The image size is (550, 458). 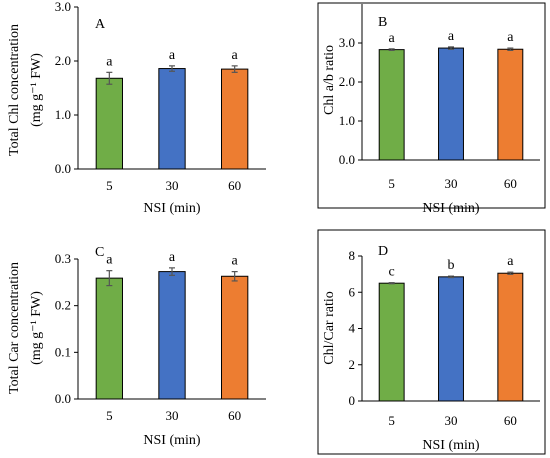 What do you see at coordinates (352, 328) in the screenshot?
I see `y-tick-label: 4` at bounding box center [352, 328].